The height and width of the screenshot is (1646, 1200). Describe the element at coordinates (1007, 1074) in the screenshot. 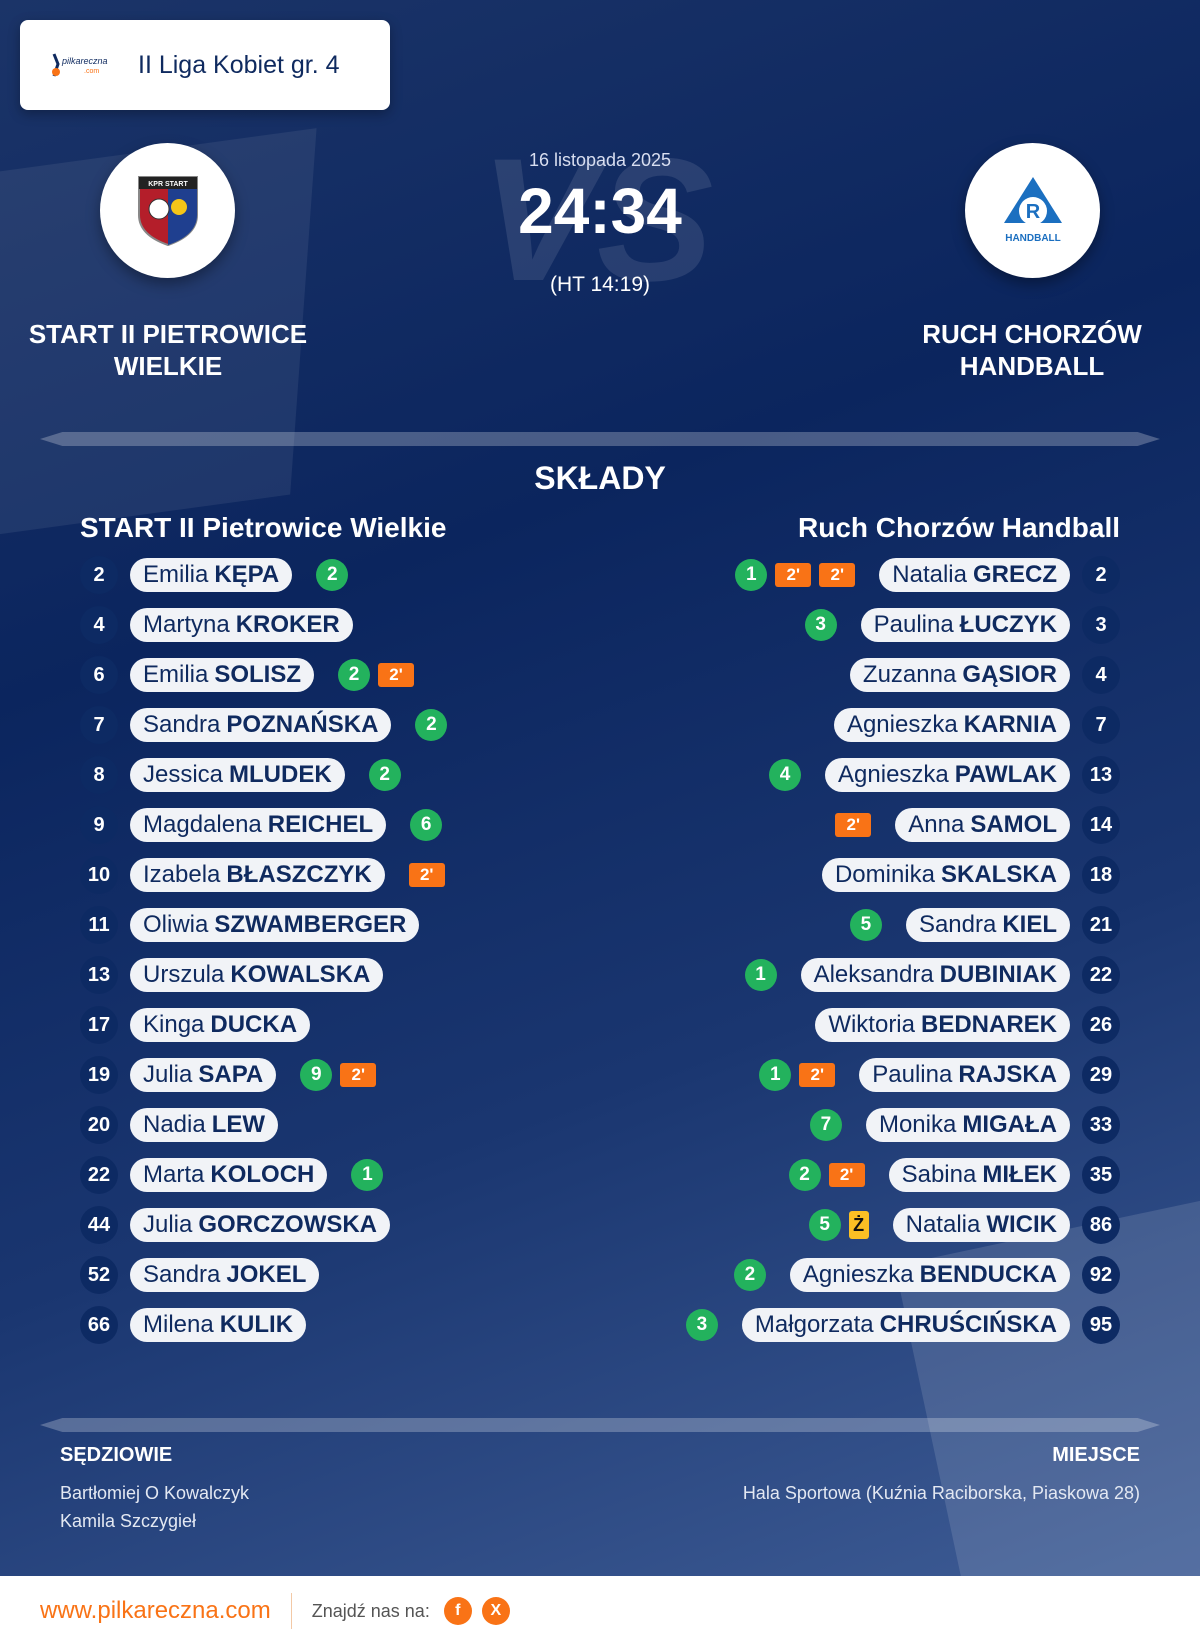

I see `last-name: RAJSKA` at that location.